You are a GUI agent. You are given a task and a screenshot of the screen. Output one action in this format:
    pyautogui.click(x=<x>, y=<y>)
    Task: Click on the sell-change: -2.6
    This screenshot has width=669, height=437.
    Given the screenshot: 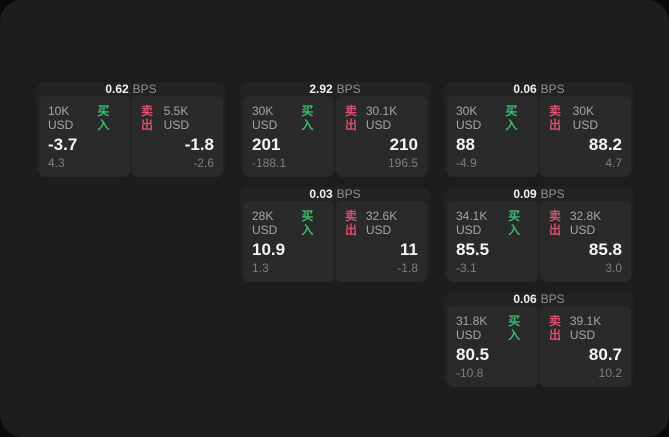 What is the action you would take?
    pyautogui.click(x=203, y=163)
    